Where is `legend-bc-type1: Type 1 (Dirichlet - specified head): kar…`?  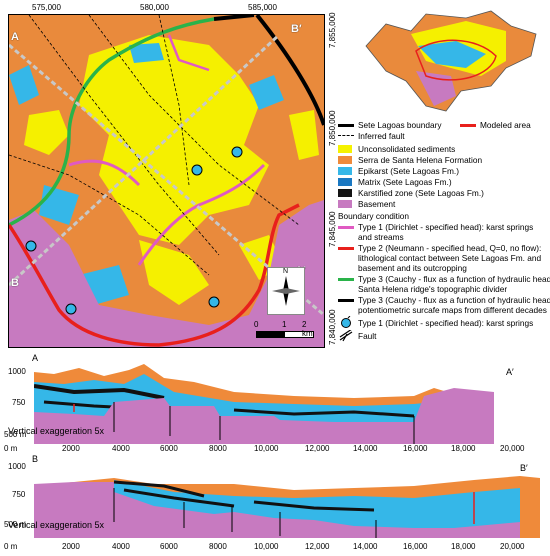 legend-bc-type1: Type 1 (Dirichlet - specified head): kar… is located at coordinates (444, 232).